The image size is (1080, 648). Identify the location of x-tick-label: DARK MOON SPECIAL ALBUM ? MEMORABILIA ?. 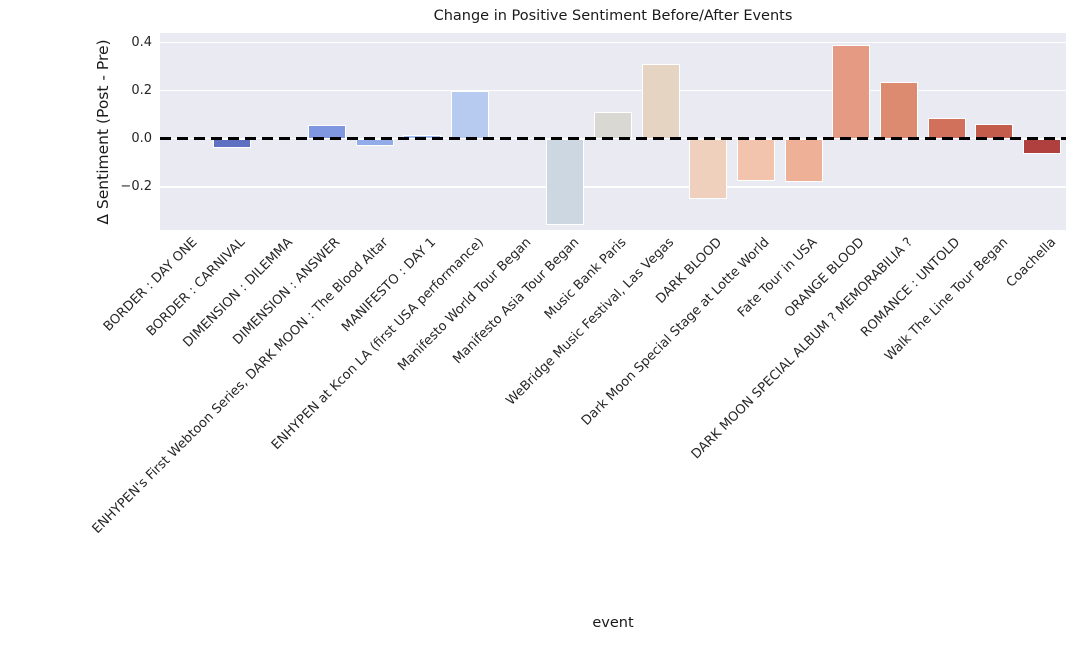
(802, 349).